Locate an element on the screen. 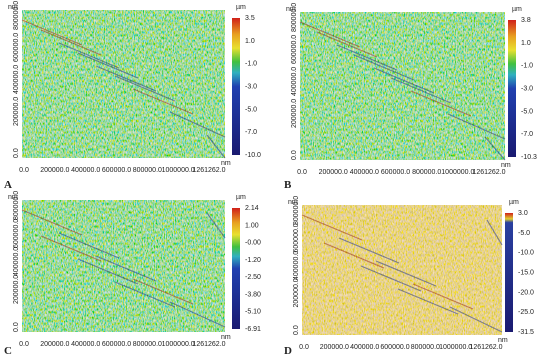 This screenshot has width=550, height=363. panel-label: D is located at coordinates (288, 351).